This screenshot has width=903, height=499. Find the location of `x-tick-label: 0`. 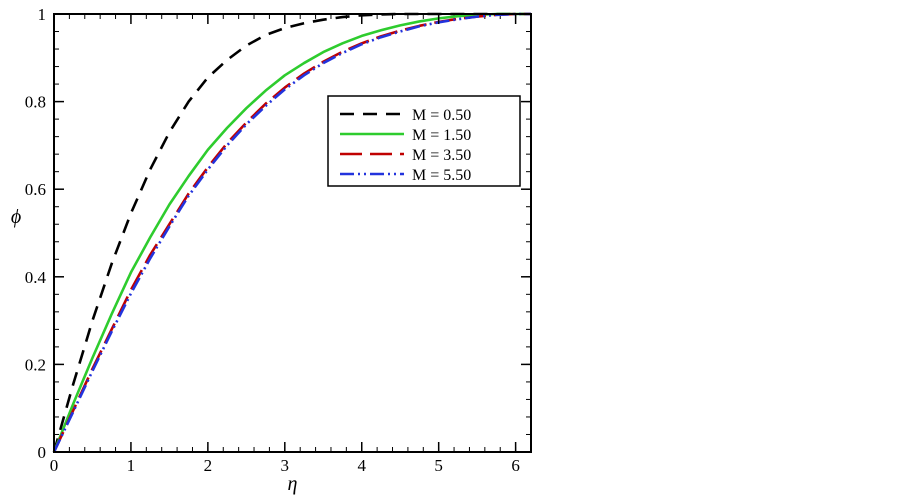

x-tick-label: 0 is located at coordinates (54, 465).